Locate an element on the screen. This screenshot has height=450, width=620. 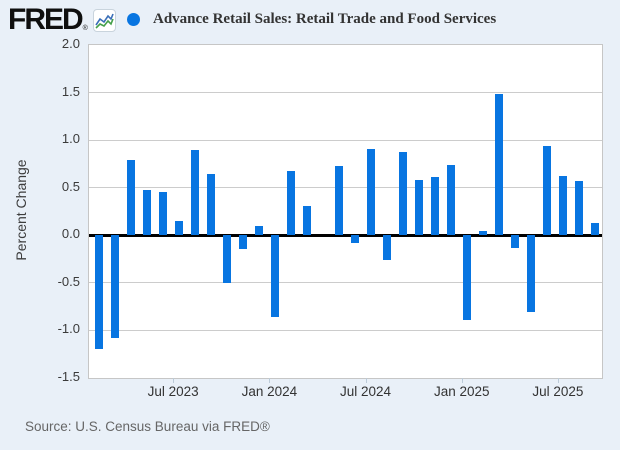
x-tick-mark-Jan-2025 is located at coordinates (462, 380).